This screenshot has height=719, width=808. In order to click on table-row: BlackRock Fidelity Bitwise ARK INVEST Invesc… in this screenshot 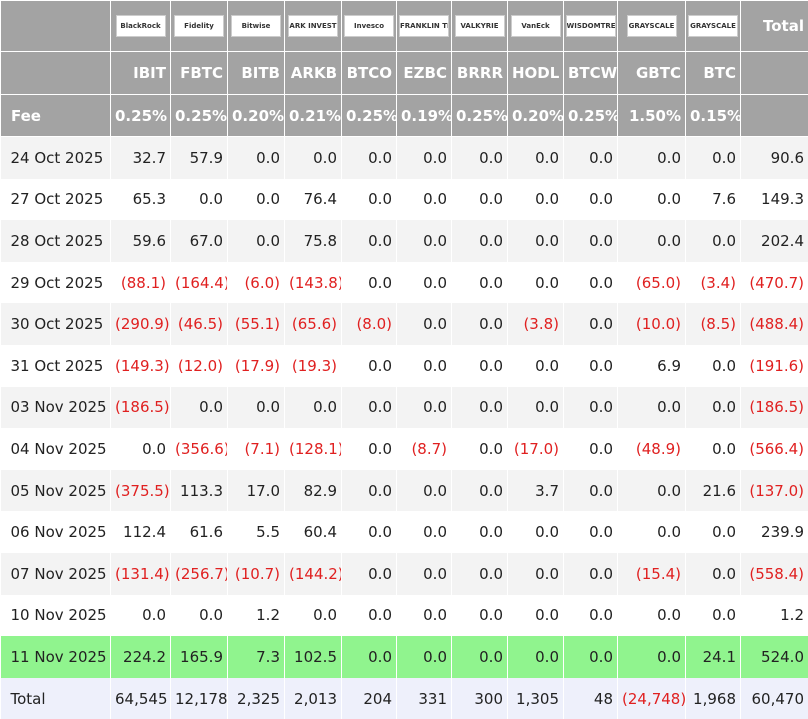, I will do `click(404, 26)`.